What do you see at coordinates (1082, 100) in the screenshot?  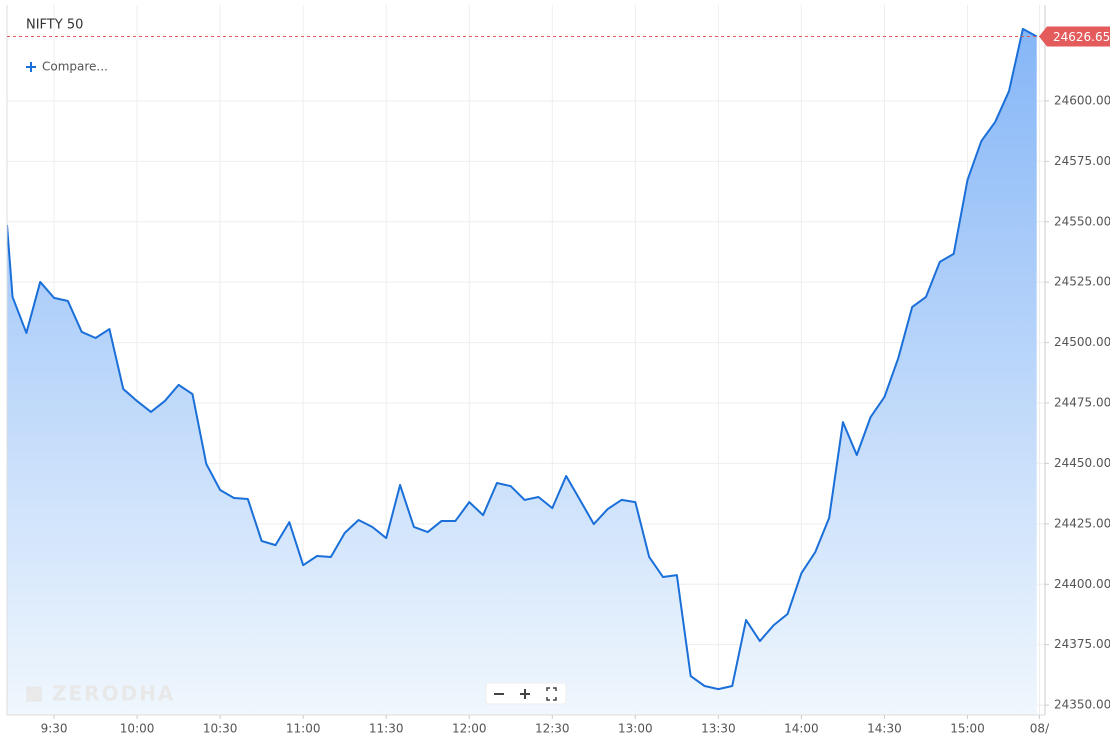 I see `y-tick-label: 24600.00` at bounding box center [1082, 100].